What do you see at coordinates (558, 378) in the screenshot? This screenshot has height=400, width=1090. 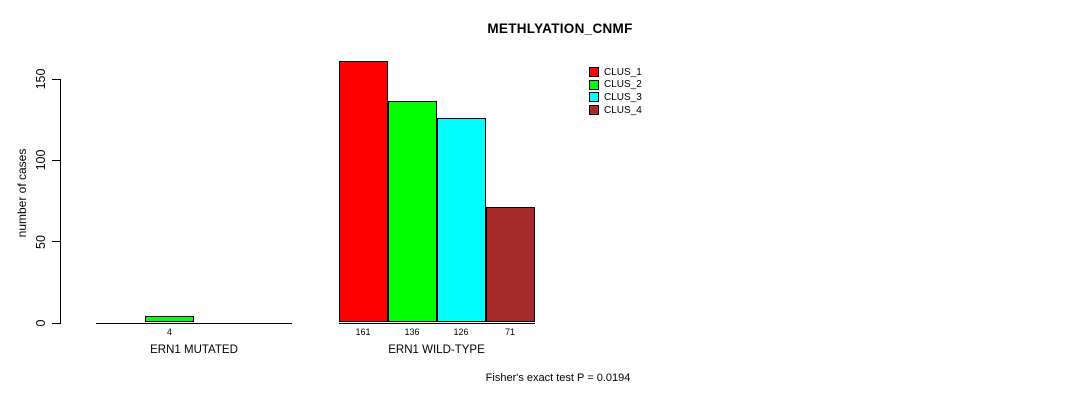 I see `annotation-text: Fisher's exact test P = 0.0194` at bounding box center [558, 378].